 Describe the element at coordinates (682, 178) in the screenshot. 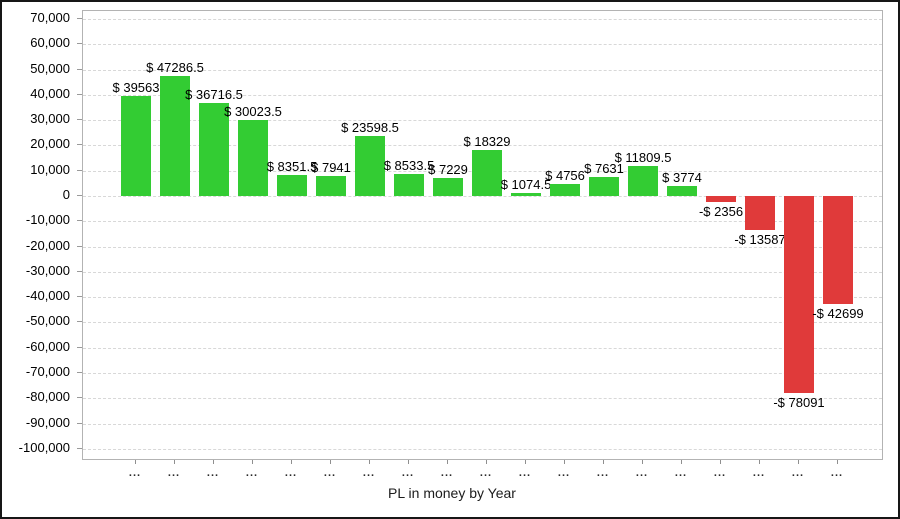

I see `bar-value-label: $ 3774` at that location.